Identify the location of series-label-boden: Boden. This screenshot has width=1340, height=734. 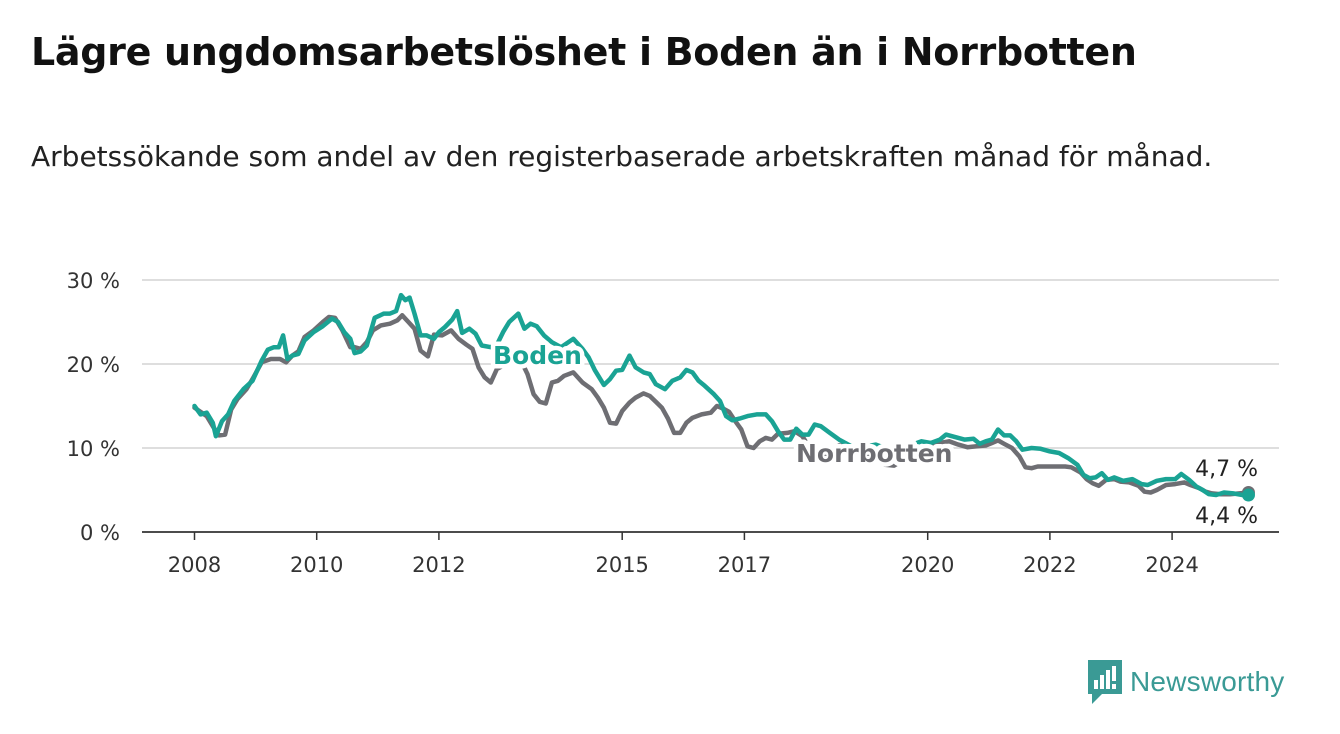
(537, 355).